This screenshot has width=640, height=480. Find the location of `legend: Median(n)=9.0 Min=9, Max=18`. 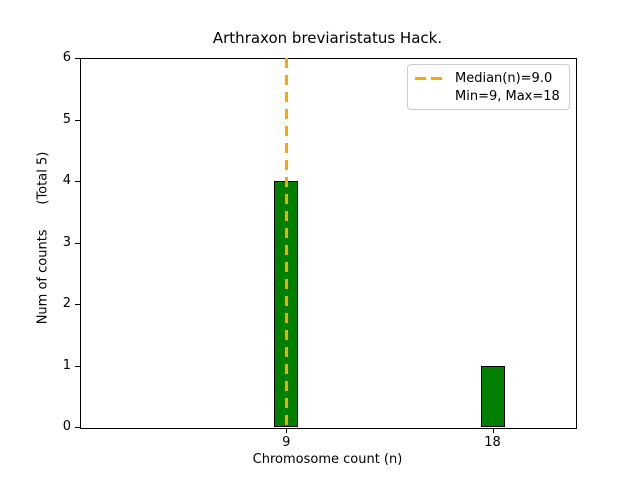

legend: Median(n)=9.0 Min=9, Max=18 is located at coordinates (488, 87).